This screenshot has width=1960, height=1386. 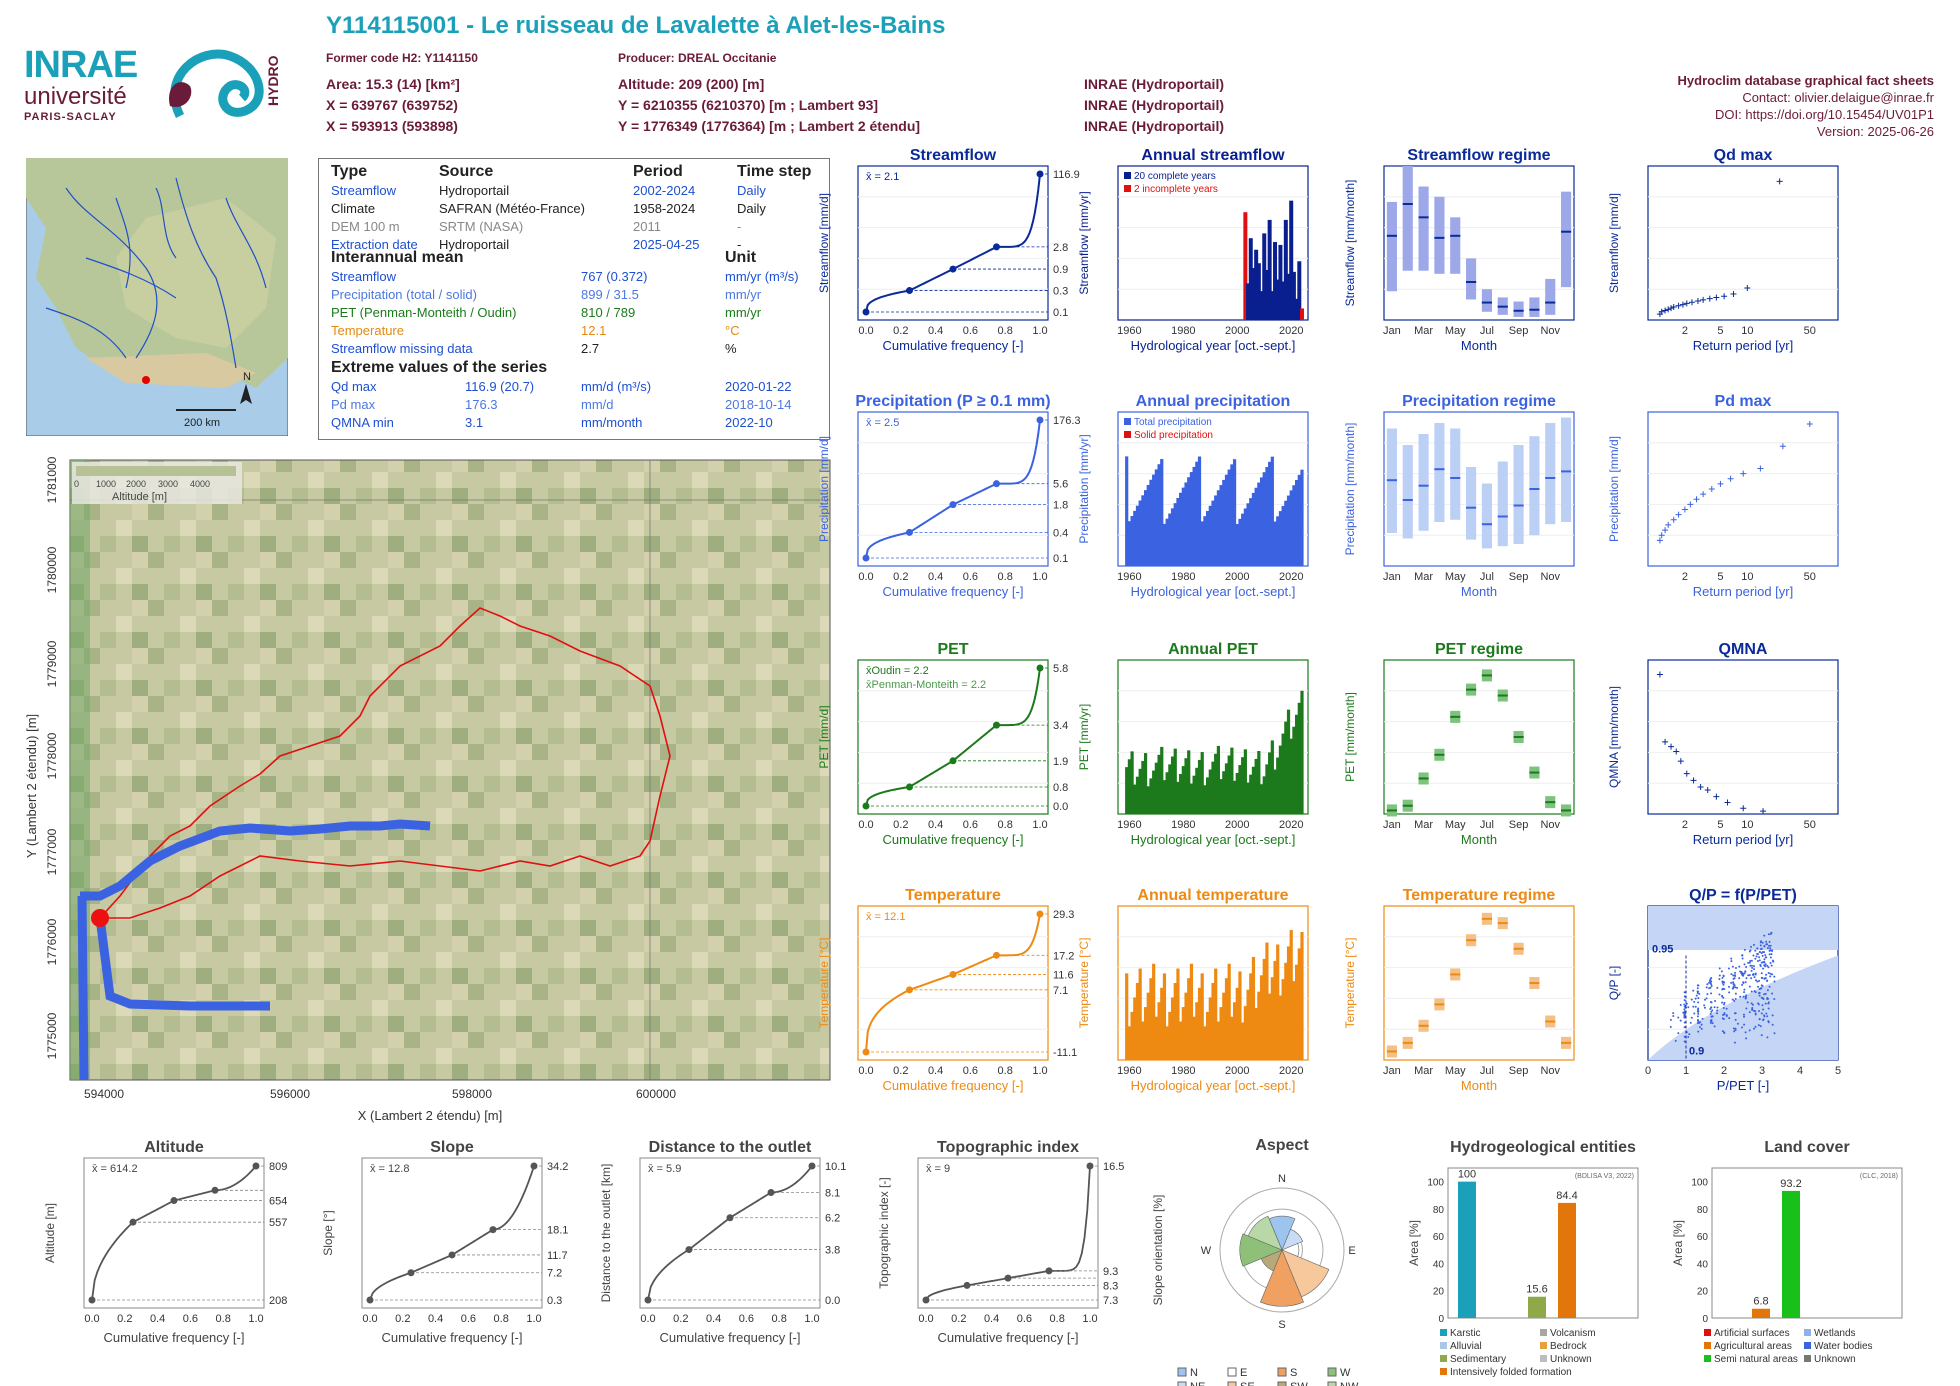 What do you see at coordinates (741, 257) in the screenshot?
I see `unit-head: Unit` at bounding box center [741, 257].